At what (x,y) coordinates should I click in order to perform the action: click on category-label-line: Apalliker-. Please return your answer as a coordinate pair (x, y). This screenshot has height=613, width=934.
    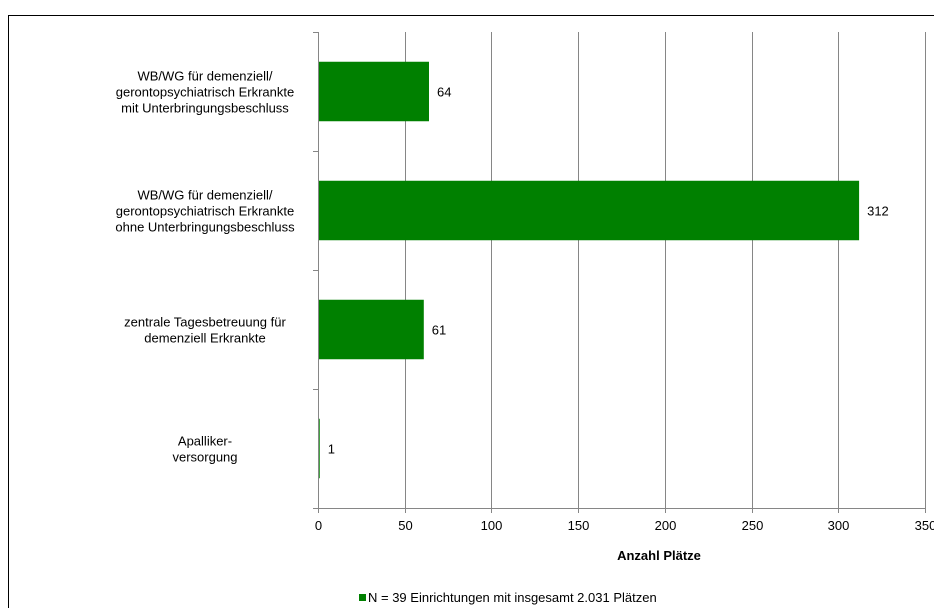
    Looking at the image, I should click on (205, 441).